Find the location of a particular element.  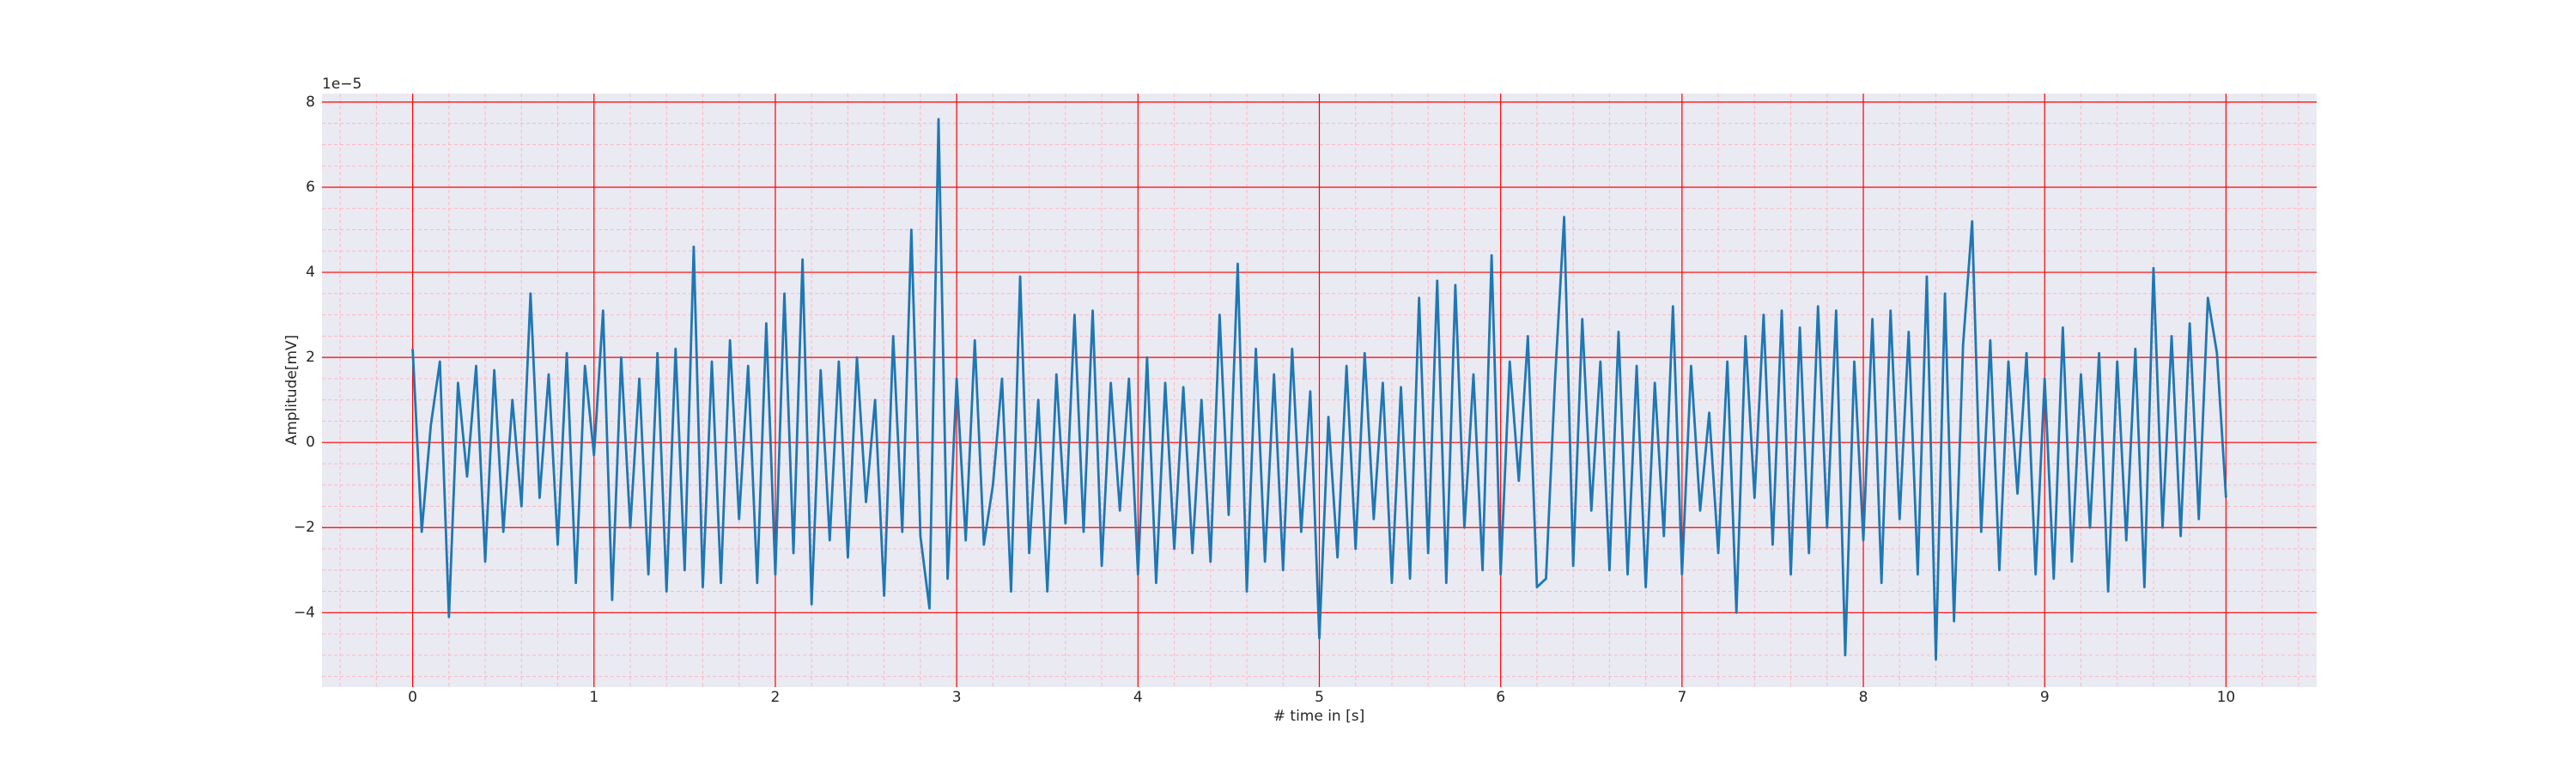

y-tick-label: 2 is located at coordinates (311, 357).